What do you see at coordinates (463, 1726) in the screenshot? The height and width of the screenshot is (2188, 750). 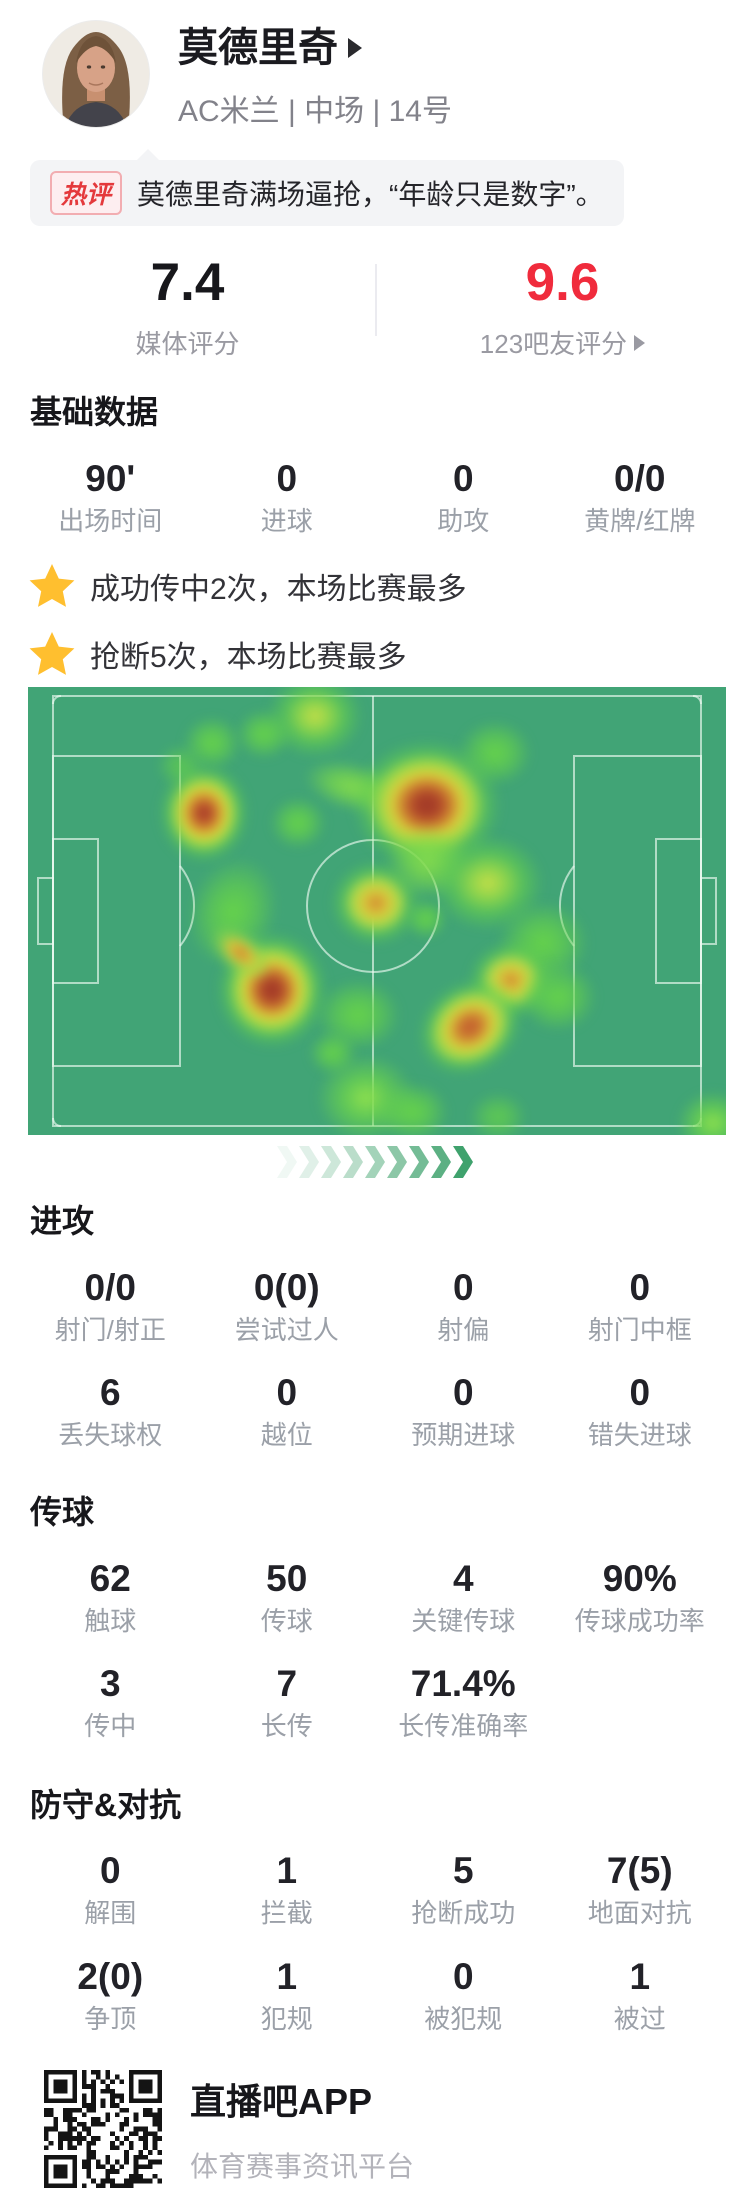 I see `stat-label: 长传准确率` at bounding box center [463, 1726].